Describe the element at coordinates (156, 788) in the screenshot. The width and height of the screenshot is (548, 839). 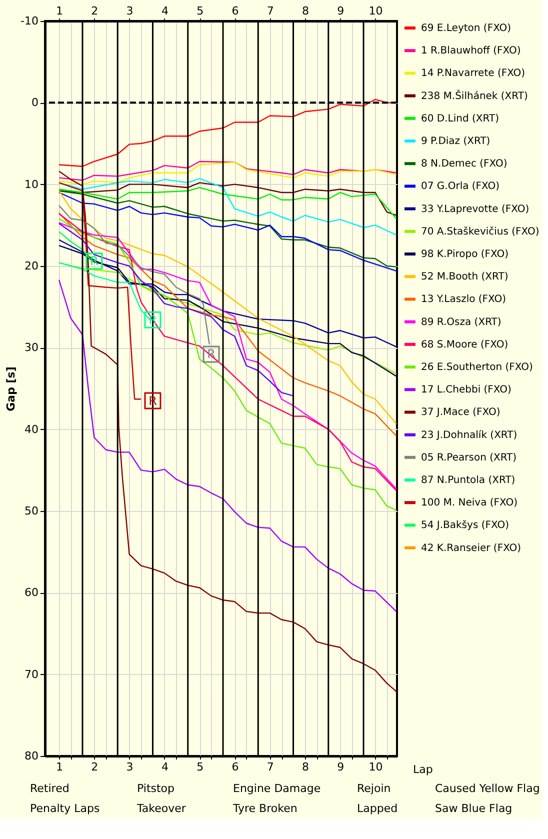
I see `text: Pitstop` at that location.